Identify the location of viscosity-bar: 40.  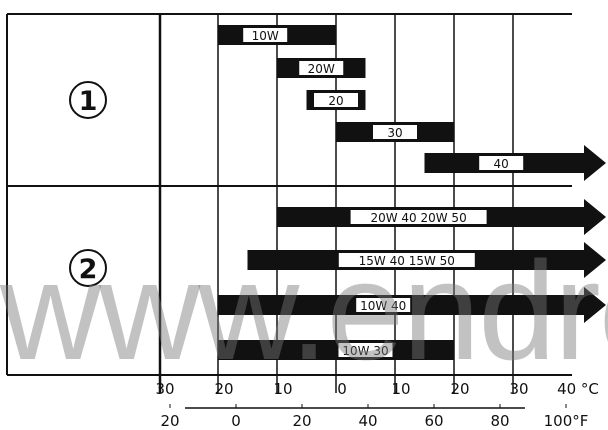
(515, 163).